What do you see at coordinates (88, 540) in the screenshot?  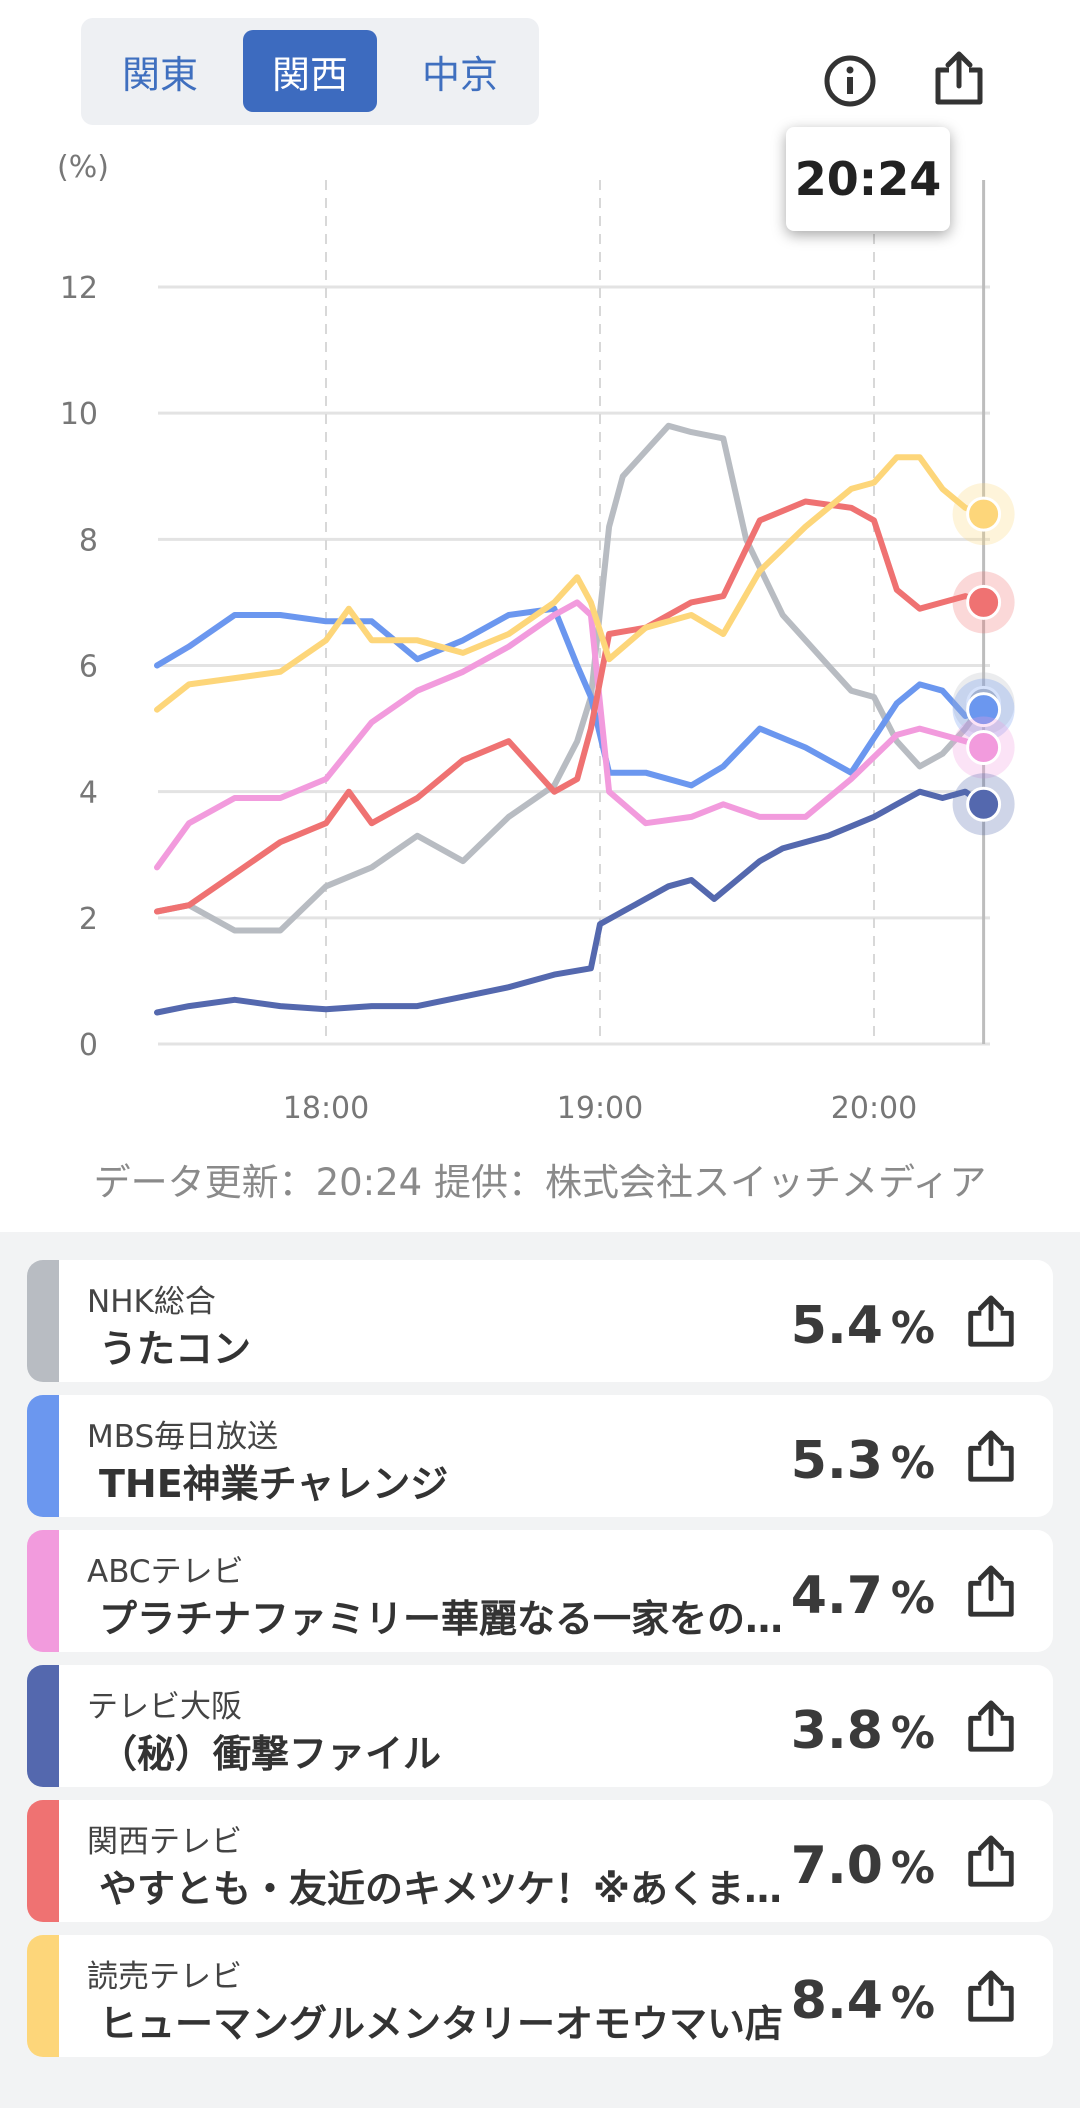 I see `y-tick-label: 8` at bounding box center [88, 540].